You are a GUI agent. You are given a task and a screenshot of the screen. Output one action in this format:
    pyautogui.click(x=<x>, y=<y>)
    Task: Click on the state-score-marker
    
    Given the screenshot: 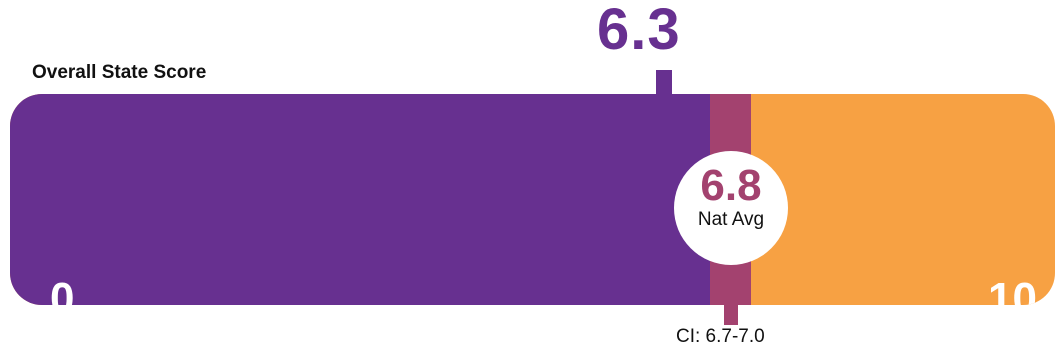 What is the action you would take?
    pyautogui.click(x=664, y=83)
    